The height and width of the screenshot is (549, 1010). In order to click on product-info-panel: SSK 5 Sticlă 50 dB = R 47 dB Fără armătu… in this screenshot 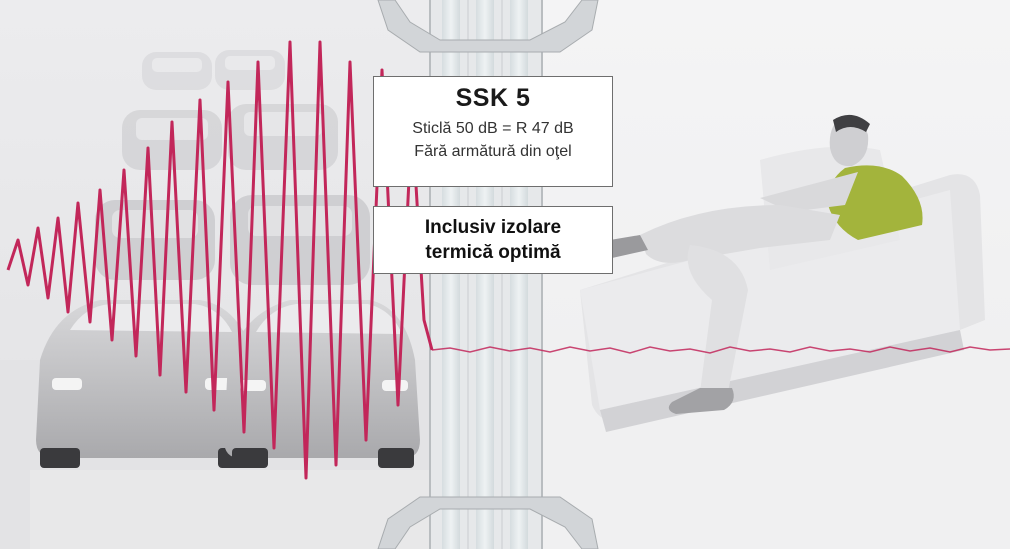, I will do `click(493, 131)`.